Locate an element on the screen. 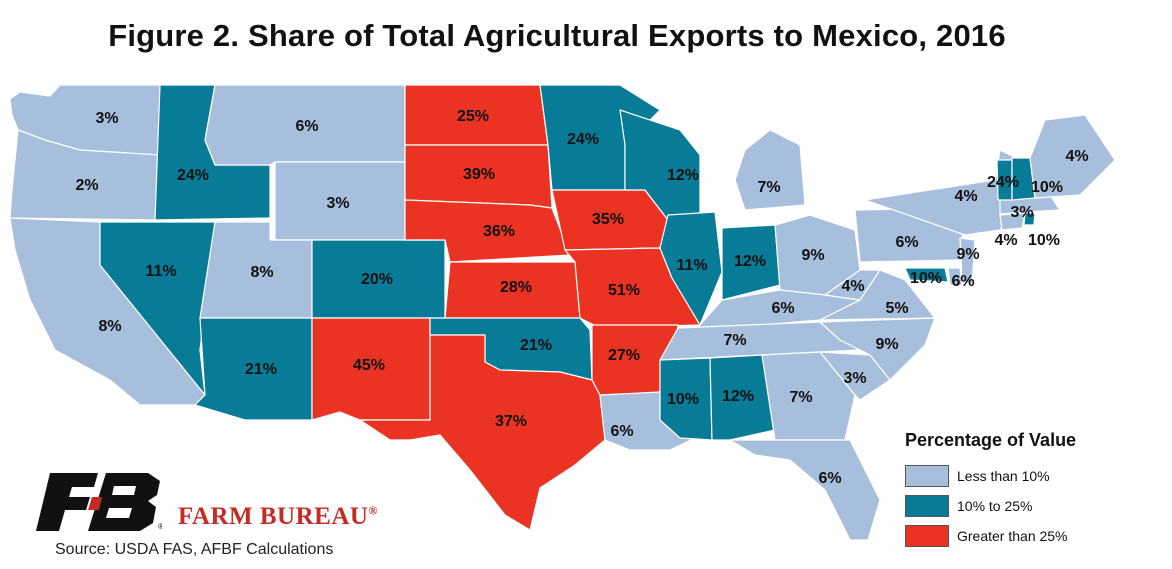 The image size is (1172, 569). state-nj is located at coordinates (967, 261).